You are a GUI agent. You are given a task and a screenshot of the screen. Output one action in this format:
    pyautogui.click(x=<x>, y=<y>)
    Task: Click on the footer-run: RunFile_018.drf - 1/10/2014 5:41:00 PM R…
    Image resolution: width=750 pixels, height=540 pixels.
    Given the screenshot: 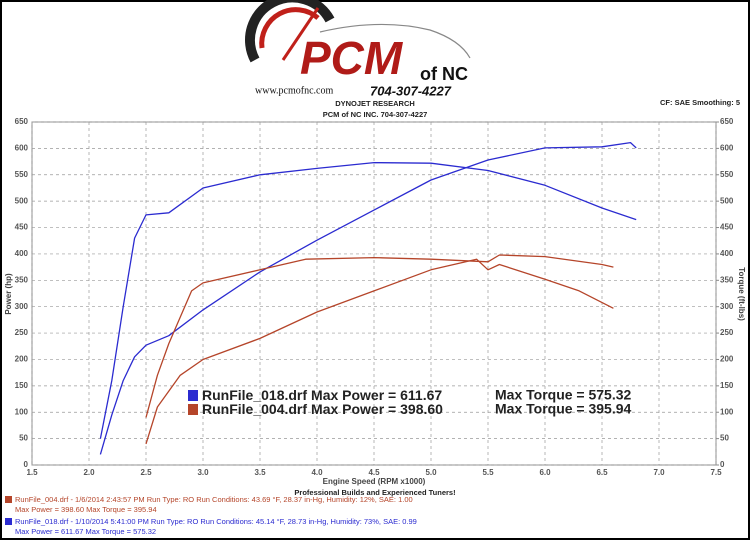 What is the action you would take?
    pyautogui.click(x=216, y=521)
    